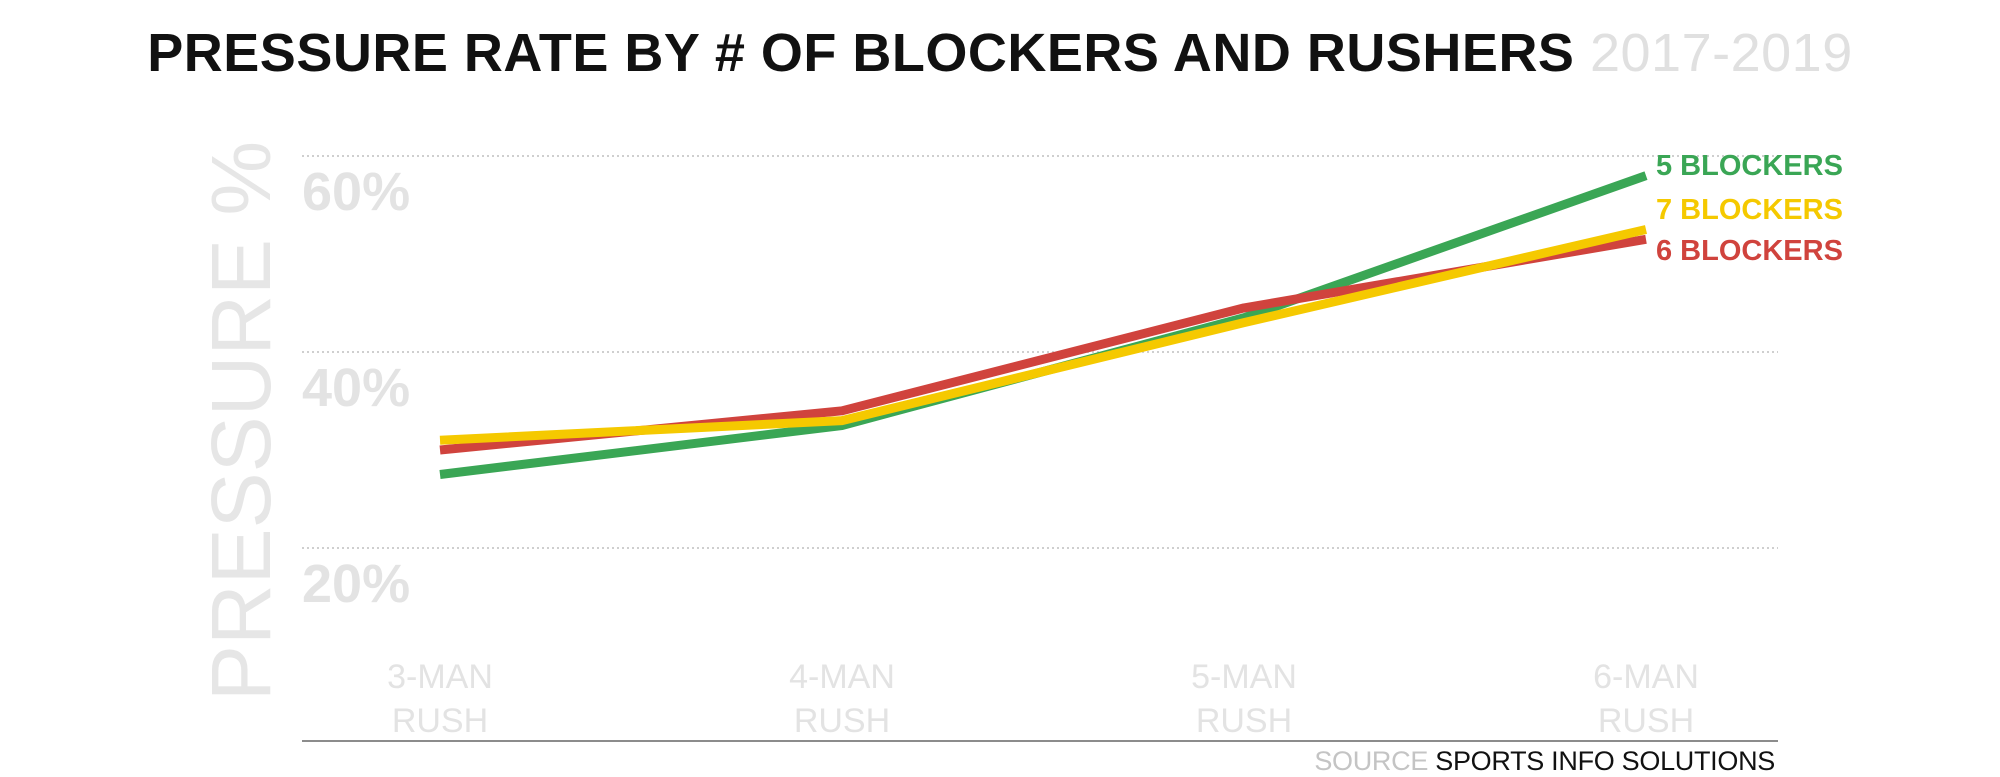 The image size is (2000, 777). Describe the element at coordinates (1244, 699) in the screenshot. I see `x-tick-label: 5-MAN RUSH` at that location.